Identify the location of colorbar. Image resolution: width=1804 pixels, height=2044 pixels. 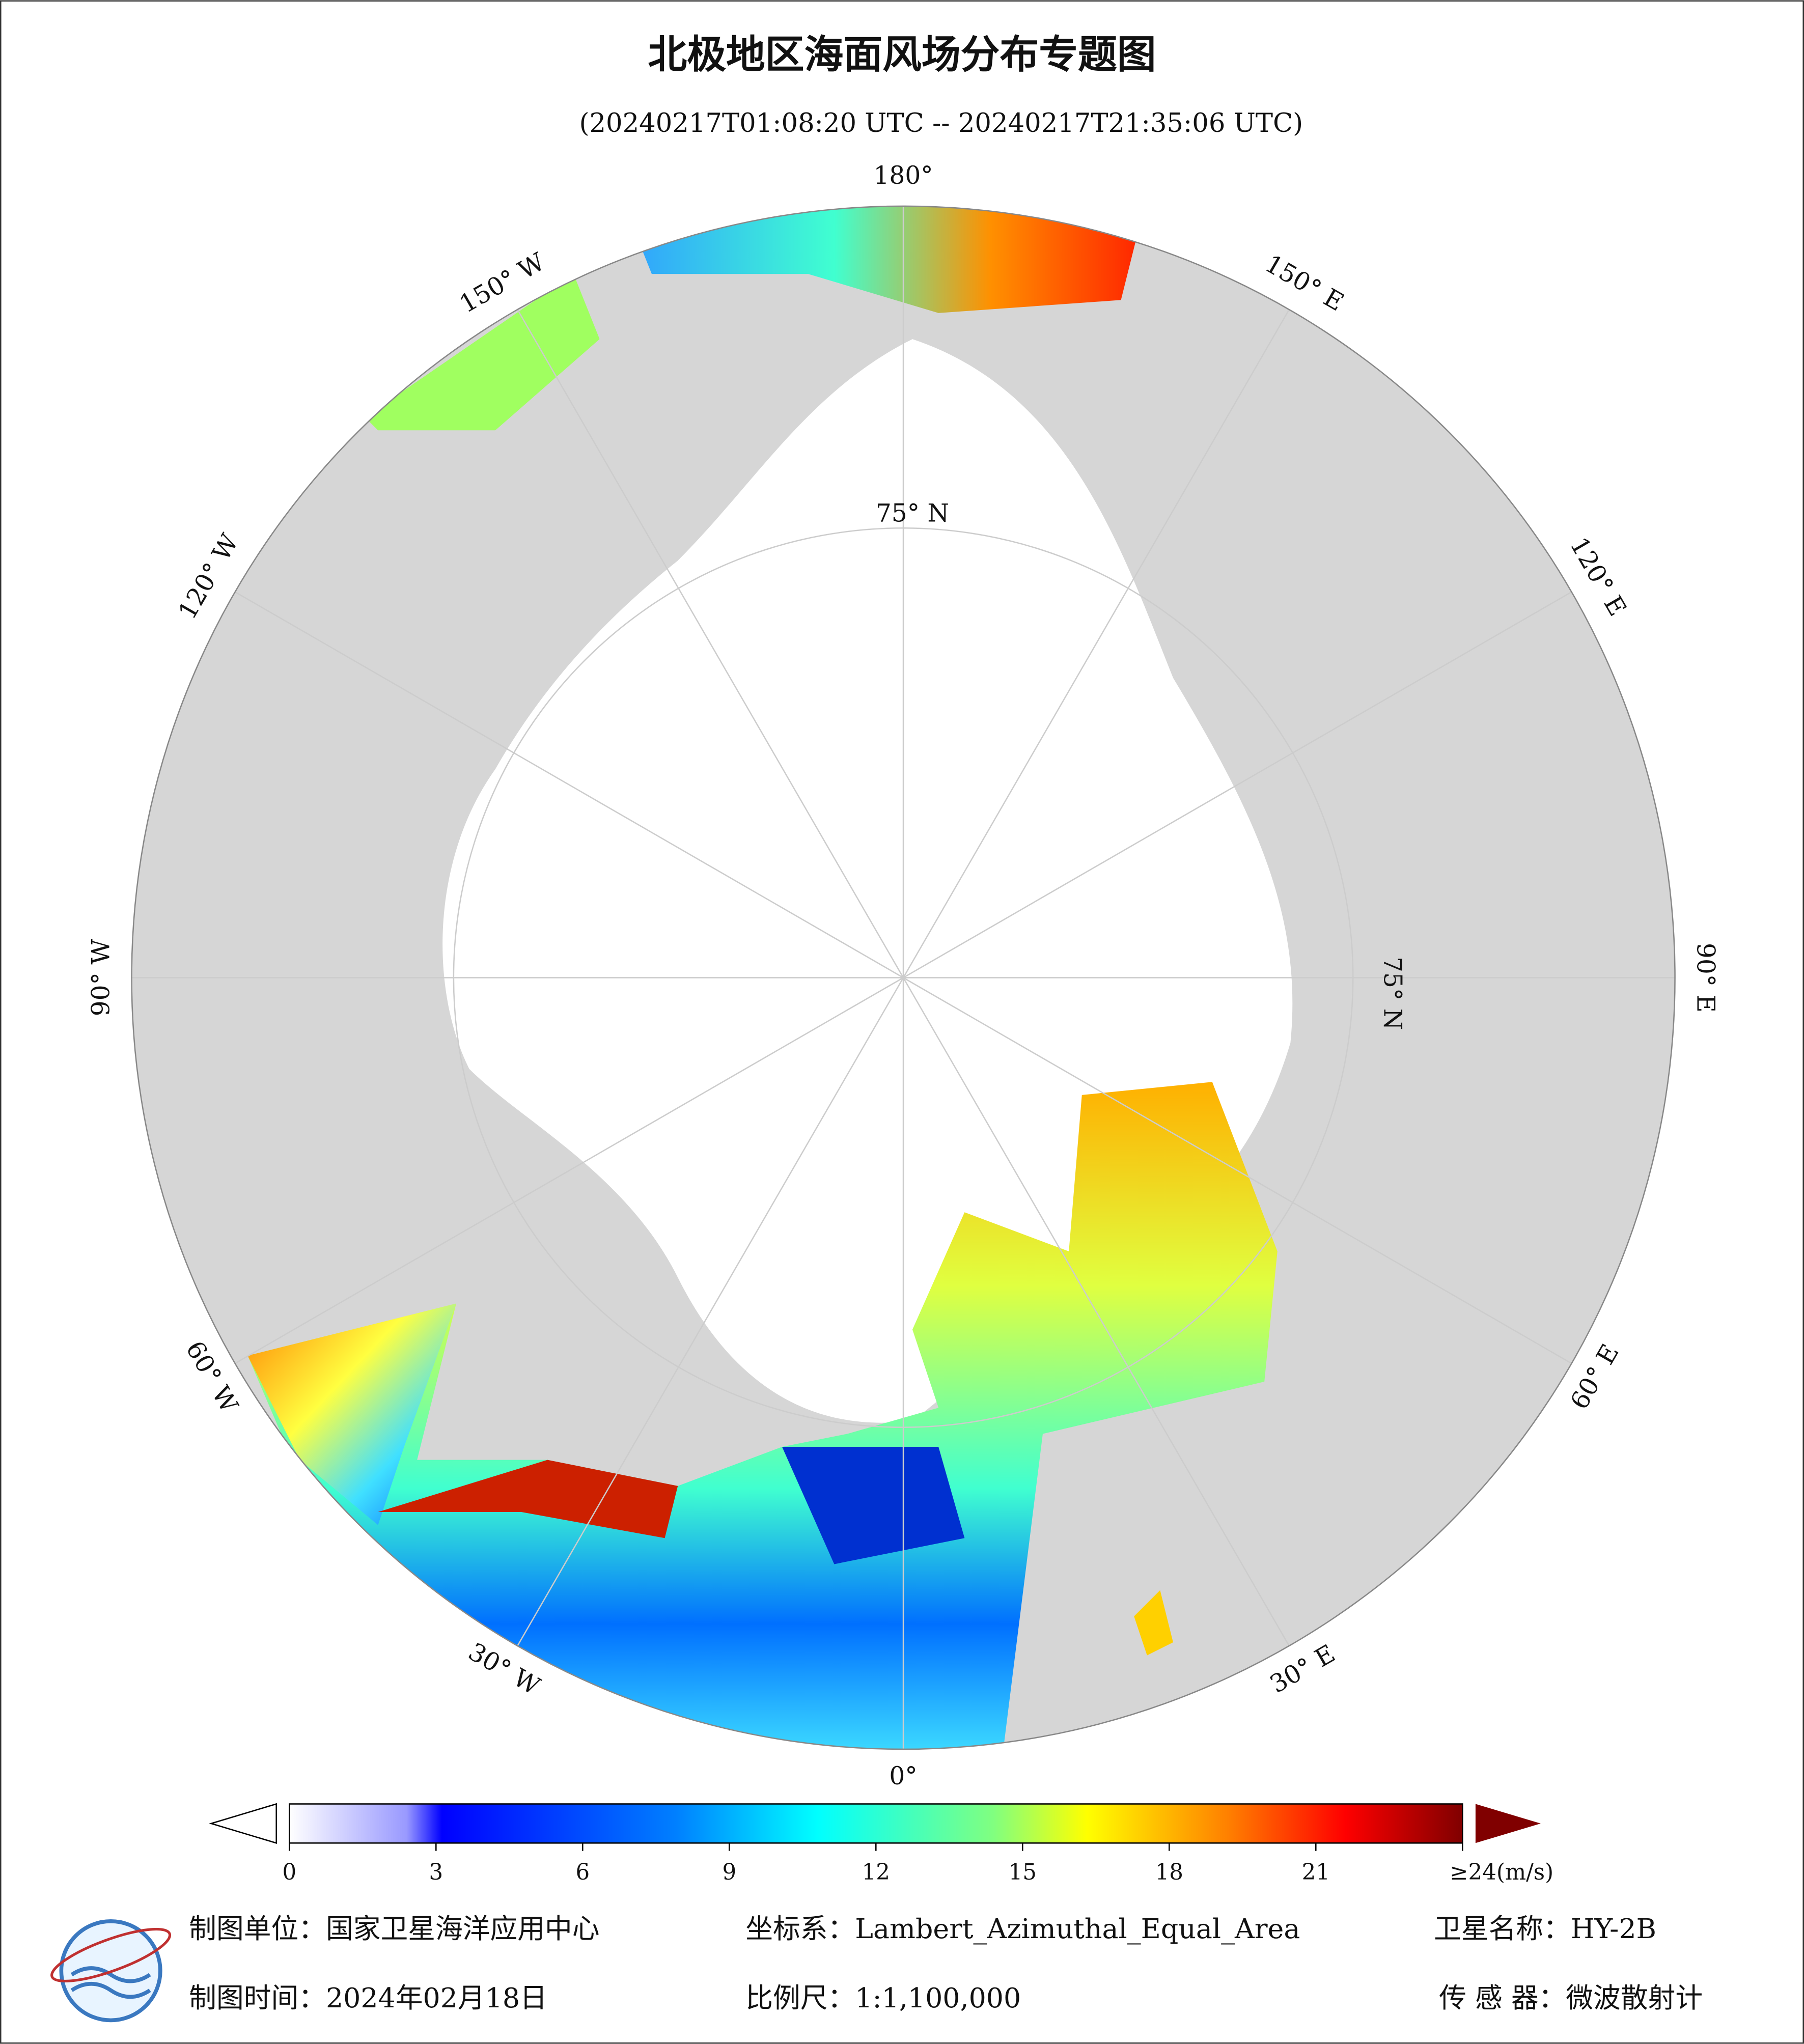
(876, 1823).